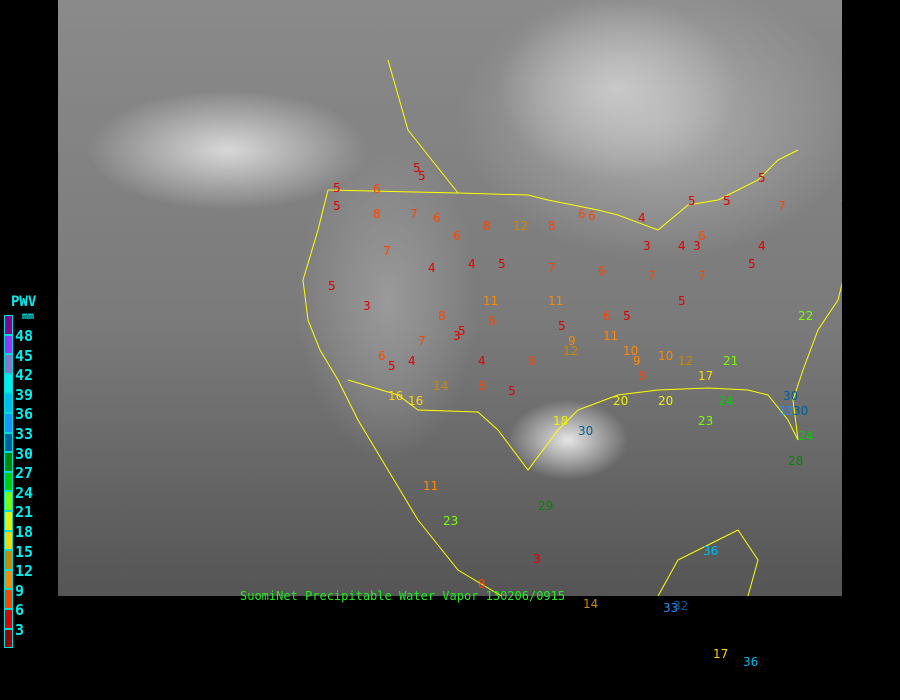  I want to click on legend-label: 39, so click(24, 394).